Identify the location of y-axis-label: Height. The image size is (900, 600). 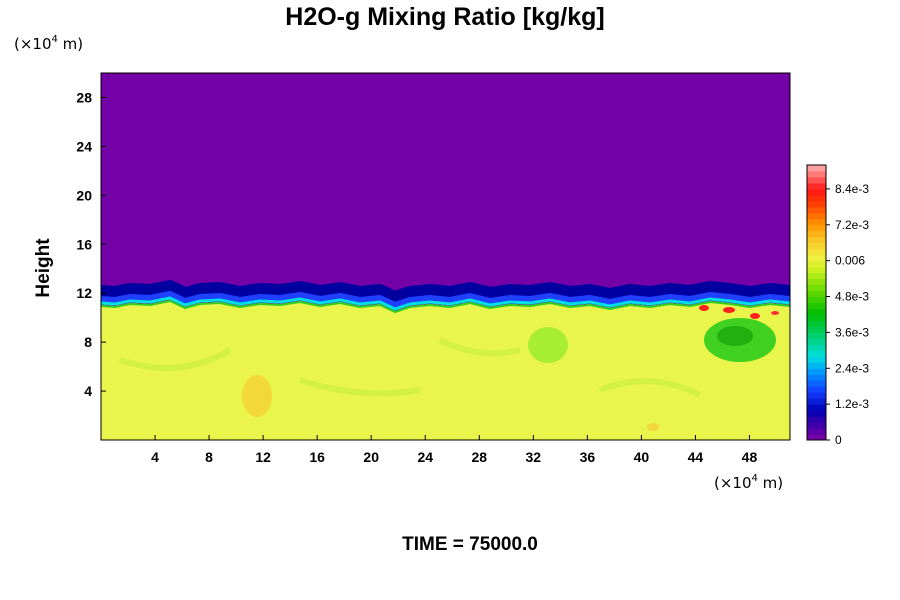
(43, 268).